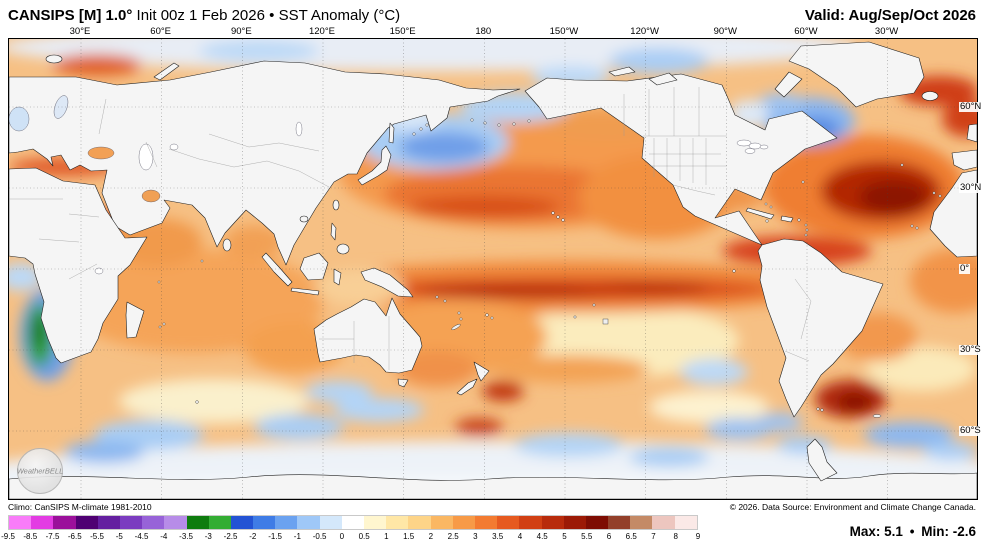 Image resolution: width=984 pixels, height=546 pixels. What do you see at coordinates (587, 536) in the screenshot?
I see `colorbar-tick-label: 5.5` at bounding box center [587, 536].